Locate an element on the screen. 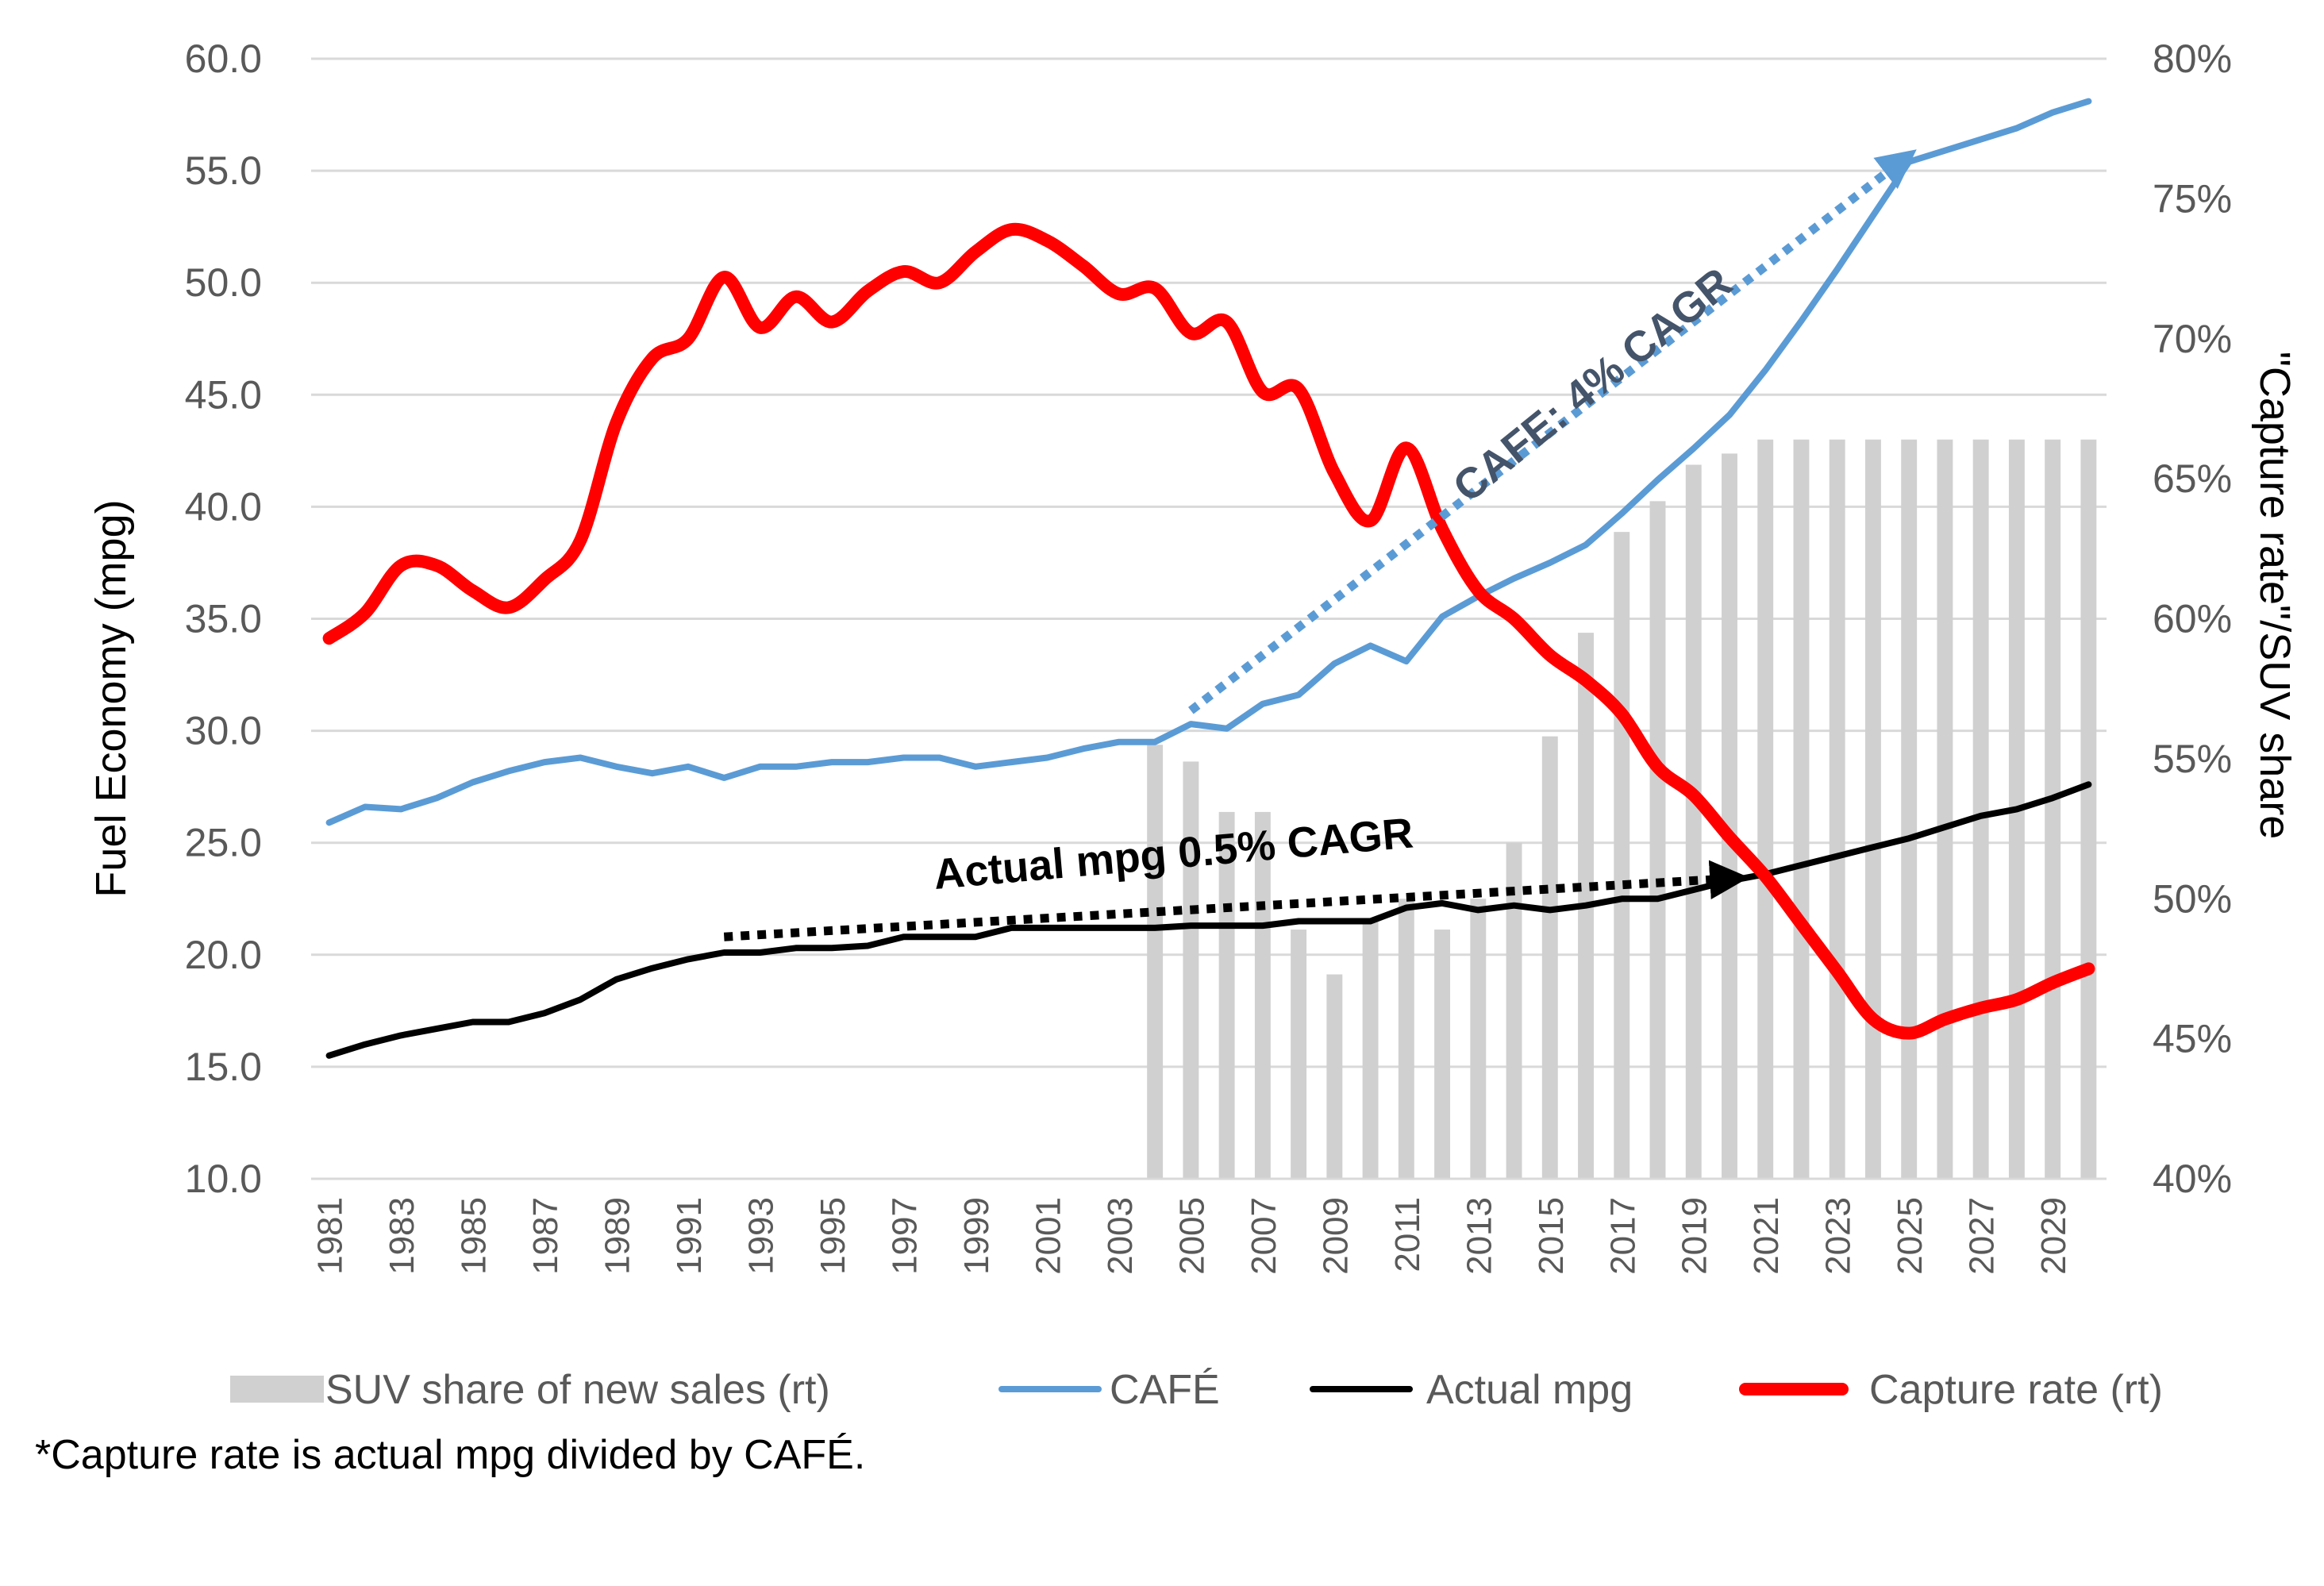 The height and width of the screenshot is (1586, 2324). y2-tick-label: 55% is located at coordinates (2192, 759).